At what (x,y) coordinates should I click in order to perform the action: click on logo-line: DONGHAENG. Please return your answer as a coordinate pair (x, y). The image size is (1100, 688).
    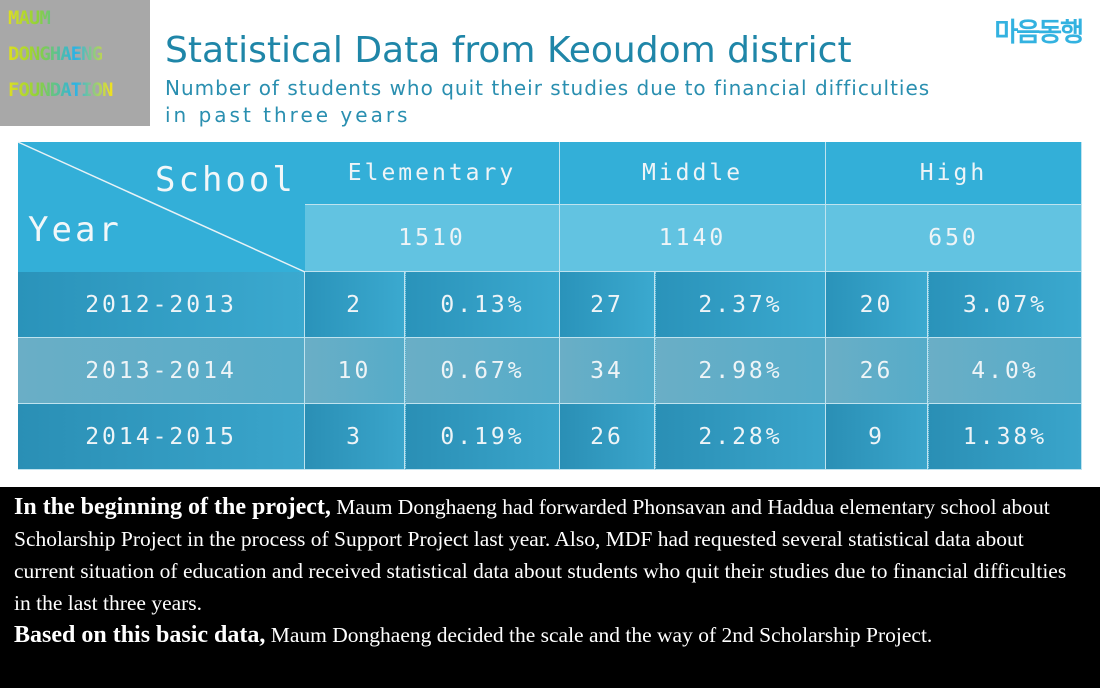
    Looking at the image, I should click on (75, 54).